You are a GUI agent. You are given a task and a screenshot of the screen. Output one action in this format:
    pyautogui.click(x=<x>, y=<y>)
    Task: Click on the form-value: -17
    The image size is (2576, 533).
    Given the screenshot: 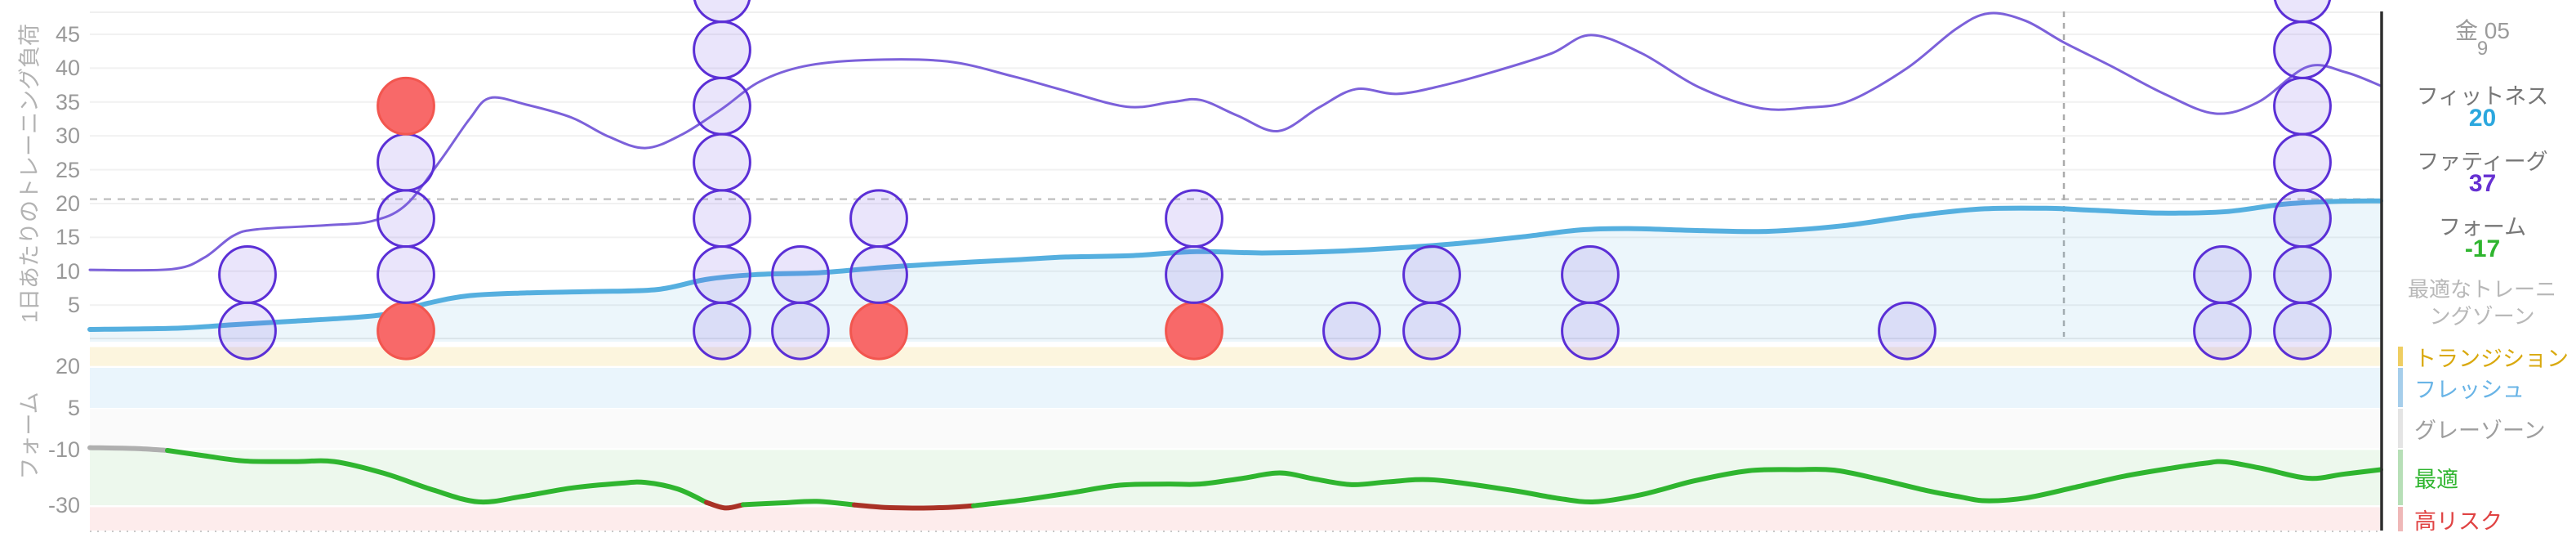 What is the action you would take?
    pyautogui.click(x=2482, y=249)
    